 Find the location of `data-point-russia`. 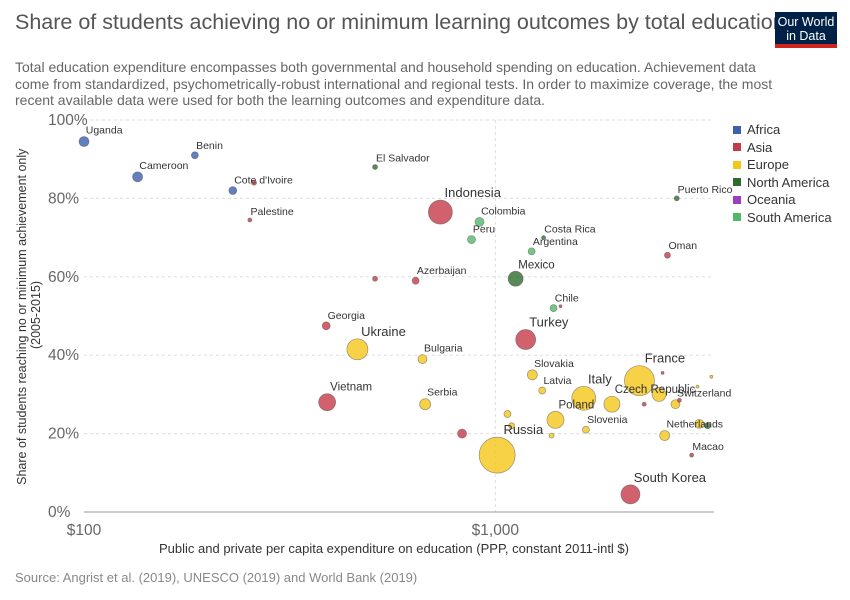

data-point-russia is located at coordinates (497, 455).